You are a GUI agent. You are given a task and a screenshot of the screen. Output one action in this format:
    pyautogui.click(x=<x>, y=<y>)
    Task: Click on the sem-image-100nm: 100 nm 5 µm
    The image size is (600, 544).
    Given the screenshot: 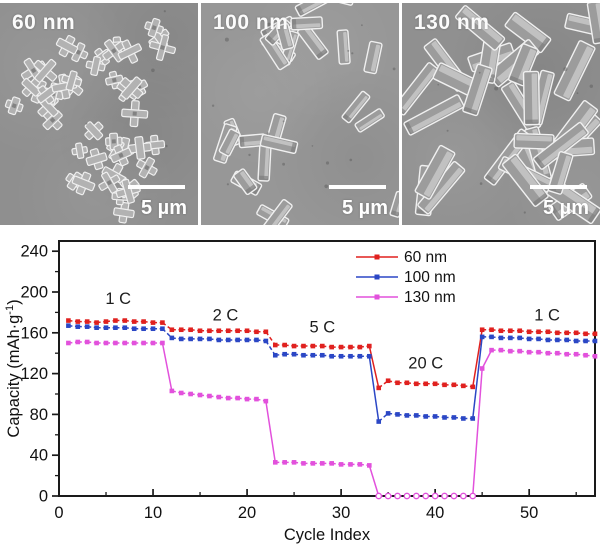 What is the action you would take?
    pyautogui.click(x=300, y=114)
    